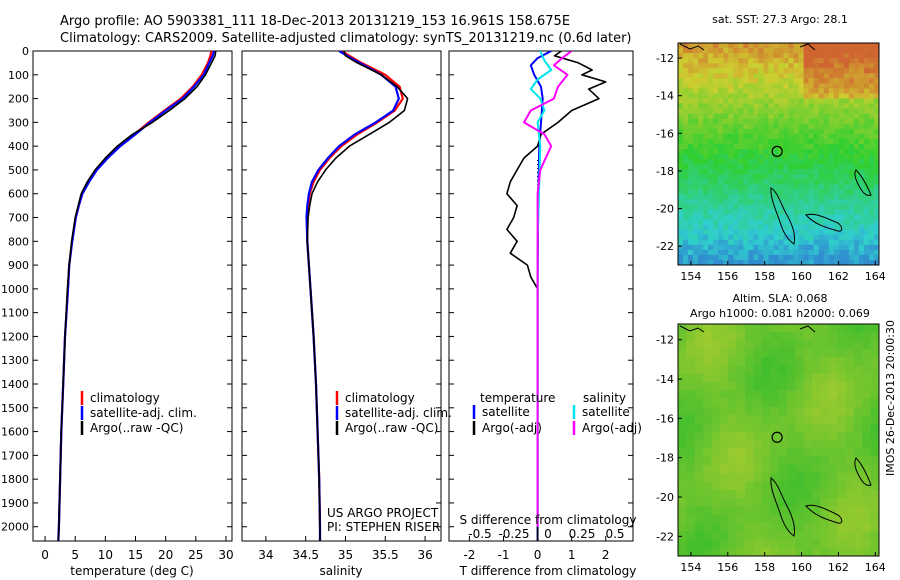  Describe the element at coordinates (135, 555) in the screenshot. I see `x-tick-label: 15` at that location.